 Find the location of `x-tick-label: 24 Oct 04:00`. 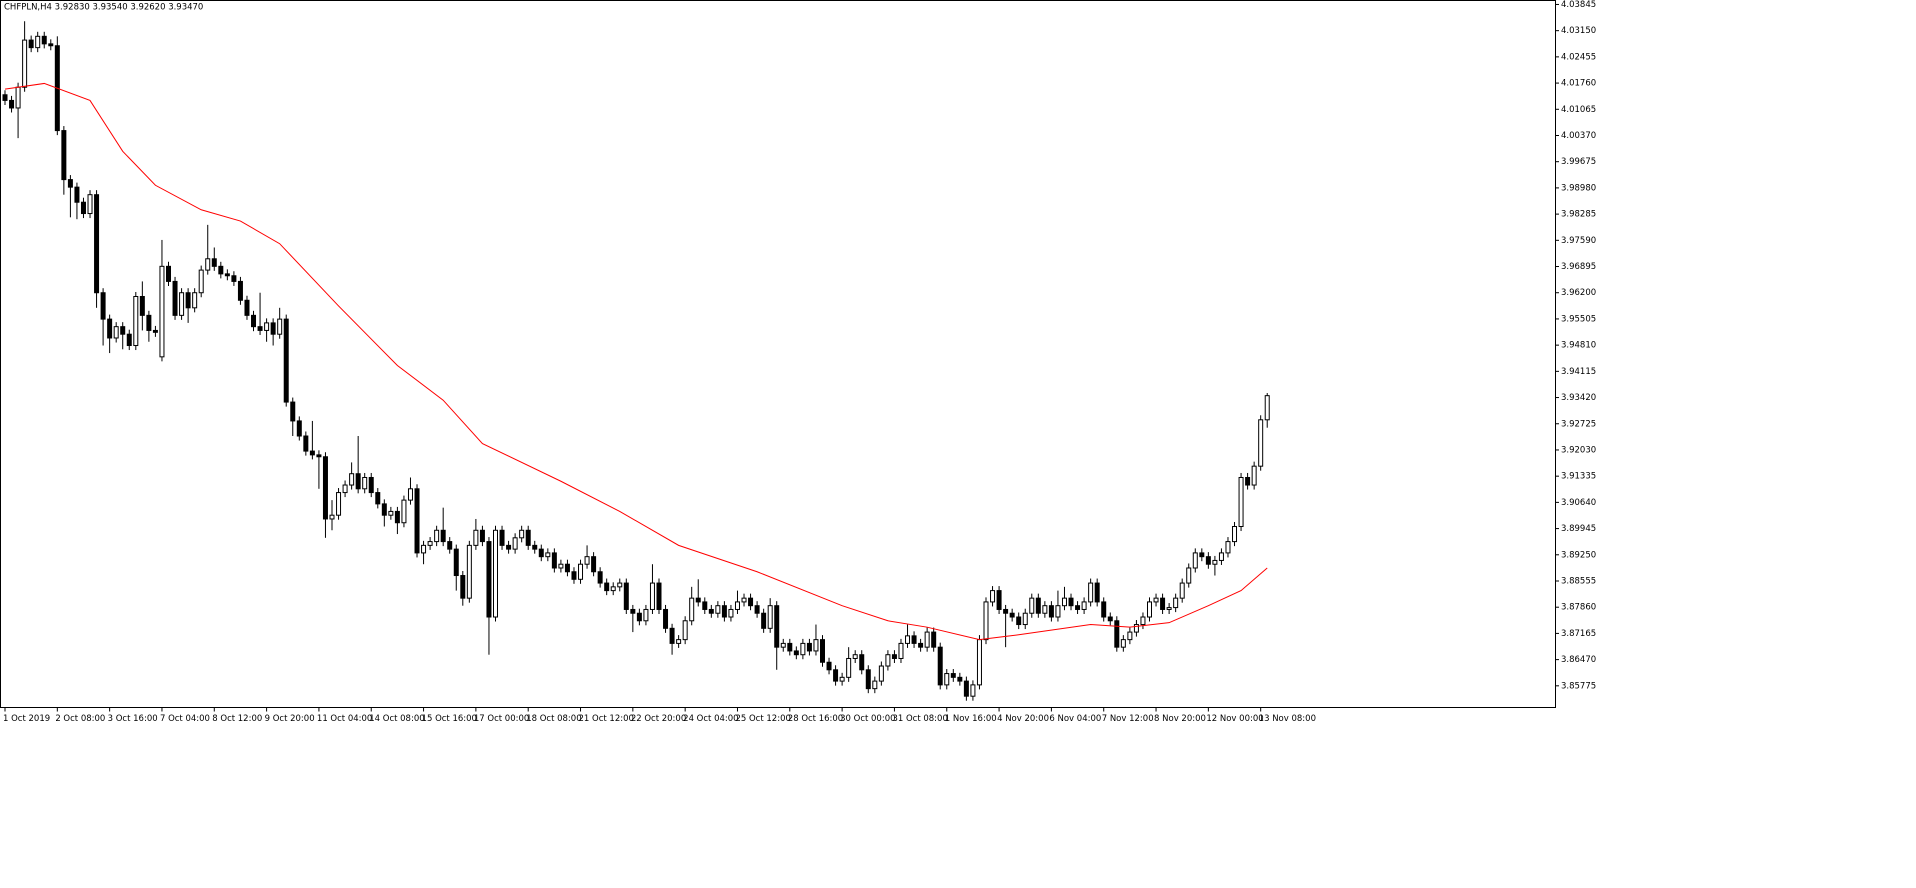

x-tick-label: 24 Oct 04:00 is located at coordinates (710, 719).